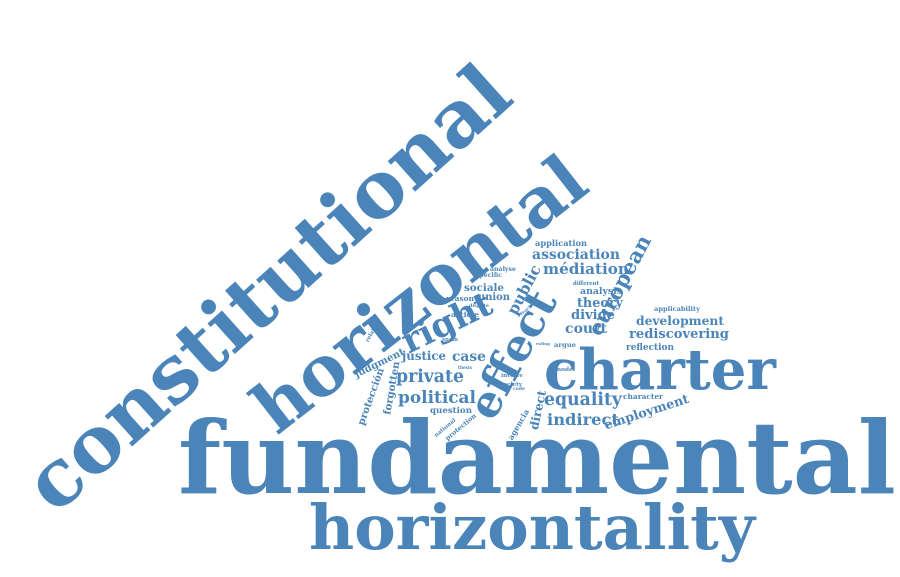 This screenshot has width=900, height=577. I want to click on word-specific: specific, so click(489, 275).